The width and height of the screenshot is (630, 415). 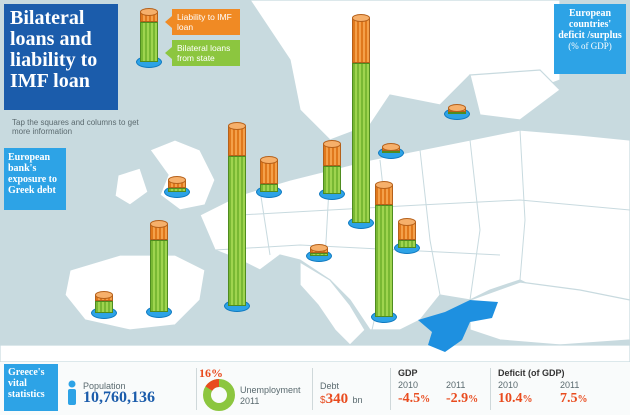 What do you see at coordinates (330, 386) in the screenshot?
I see `debt-label: Debt` at bounding box center [330, 386].